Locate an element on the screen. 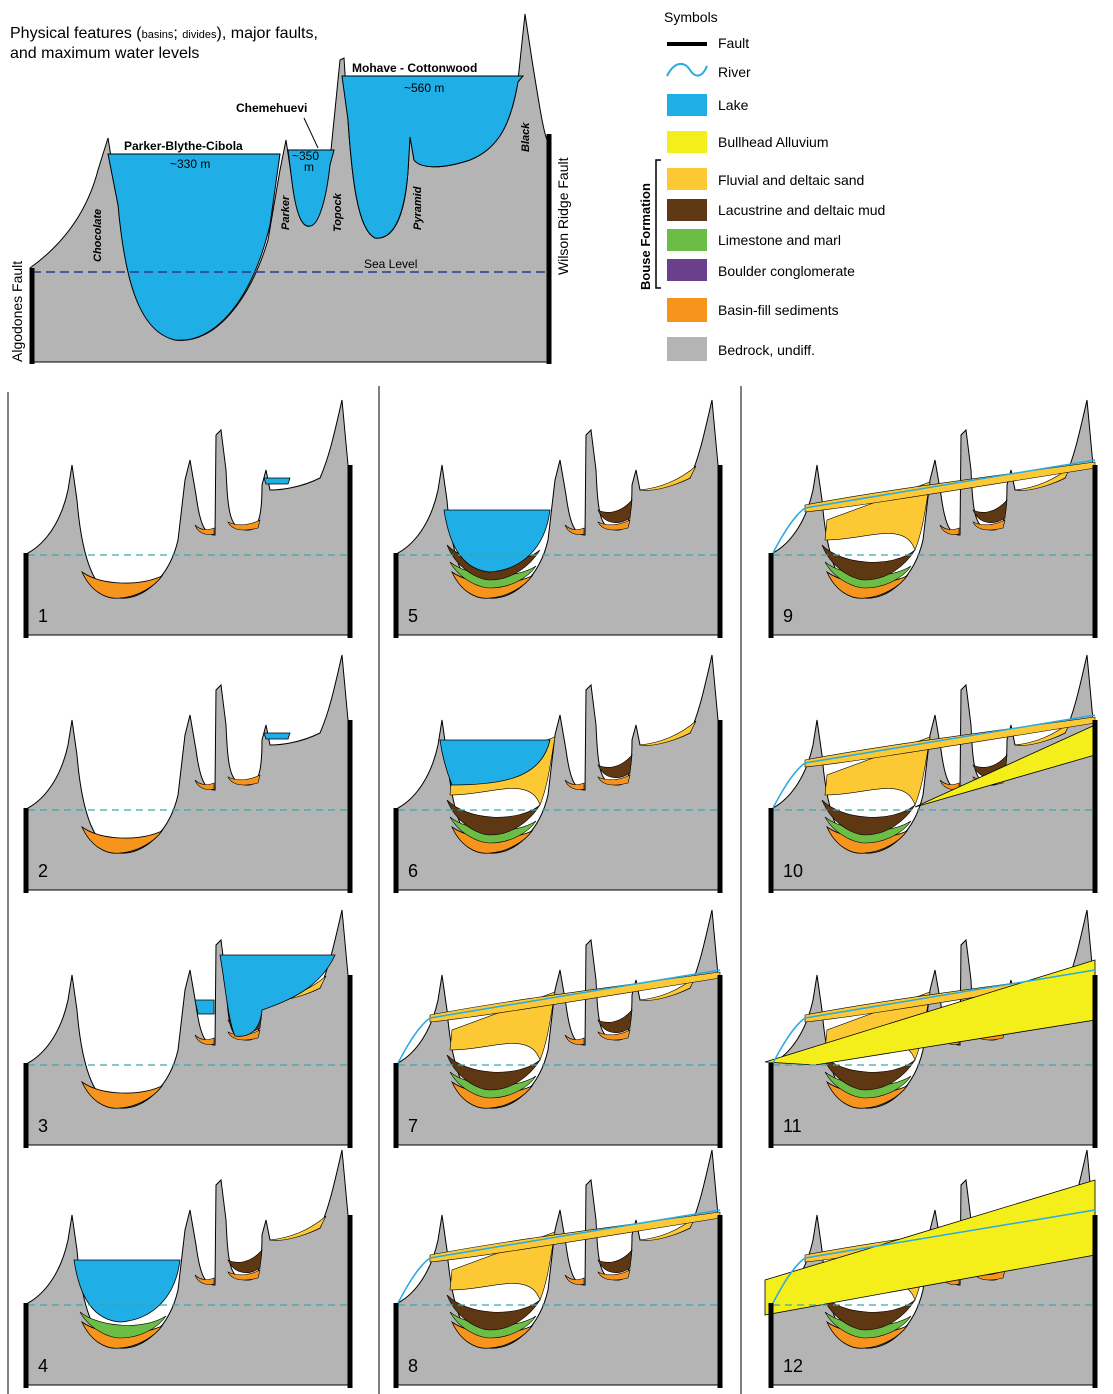 The image size is (1113, 1394). panel-10: 10 is located at coordinates (933, 773).